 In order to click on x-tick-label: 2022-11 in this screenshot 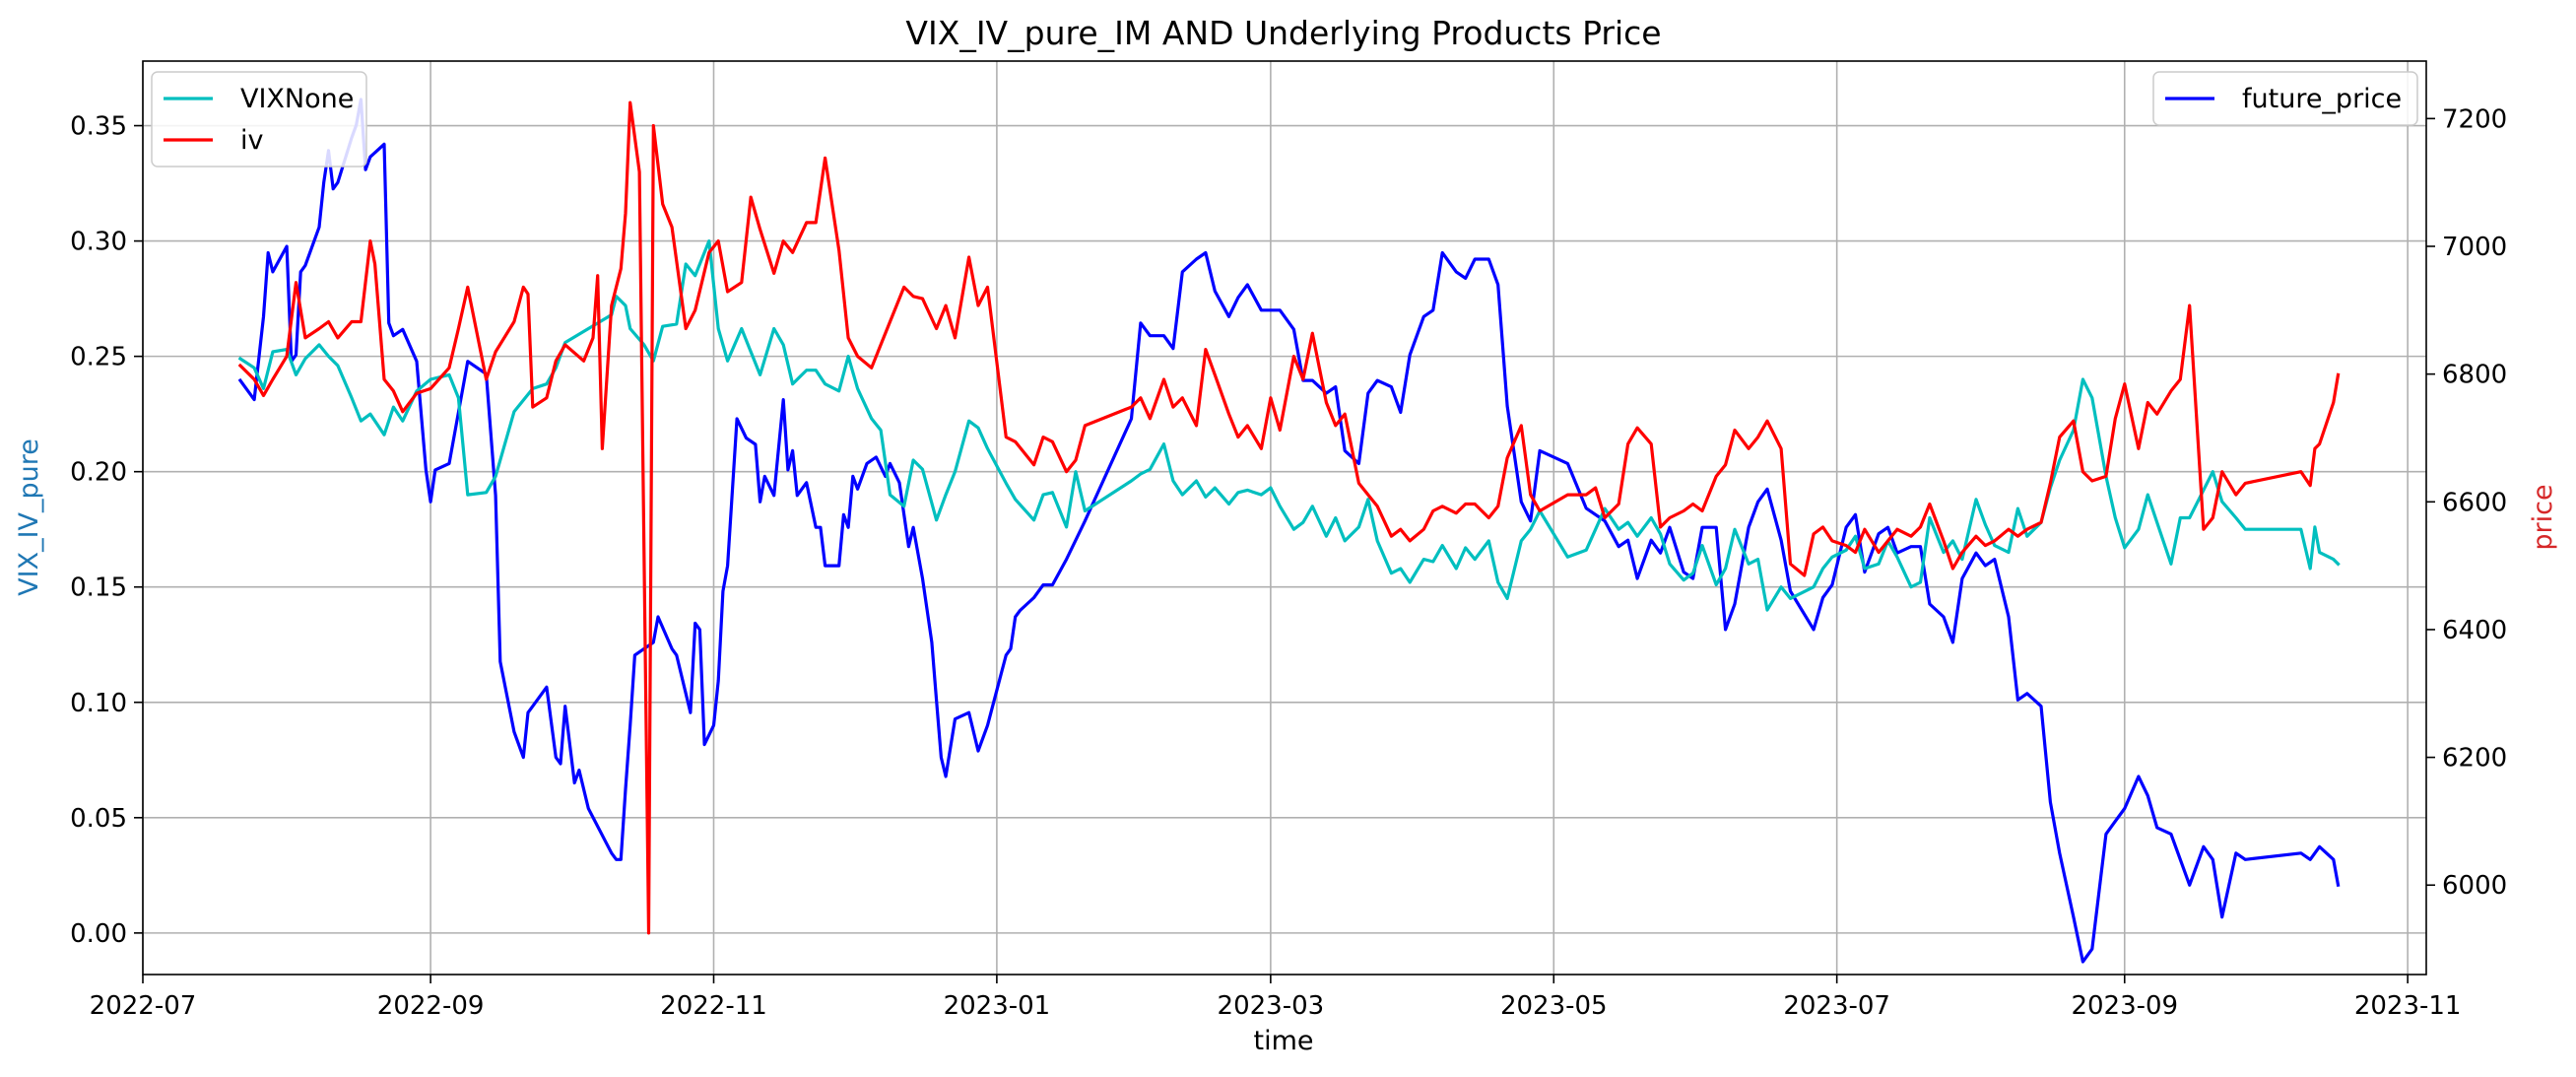, I will do `click(714, 1006)`.